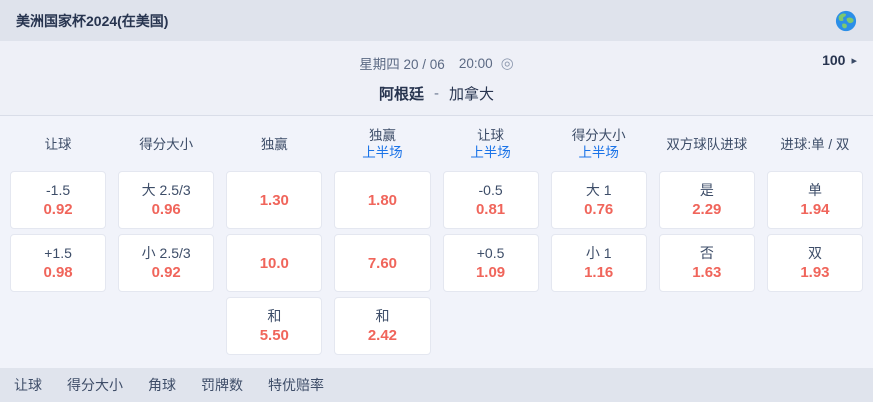  I want to click on column-header-win: 独赢, so click(274, 144).